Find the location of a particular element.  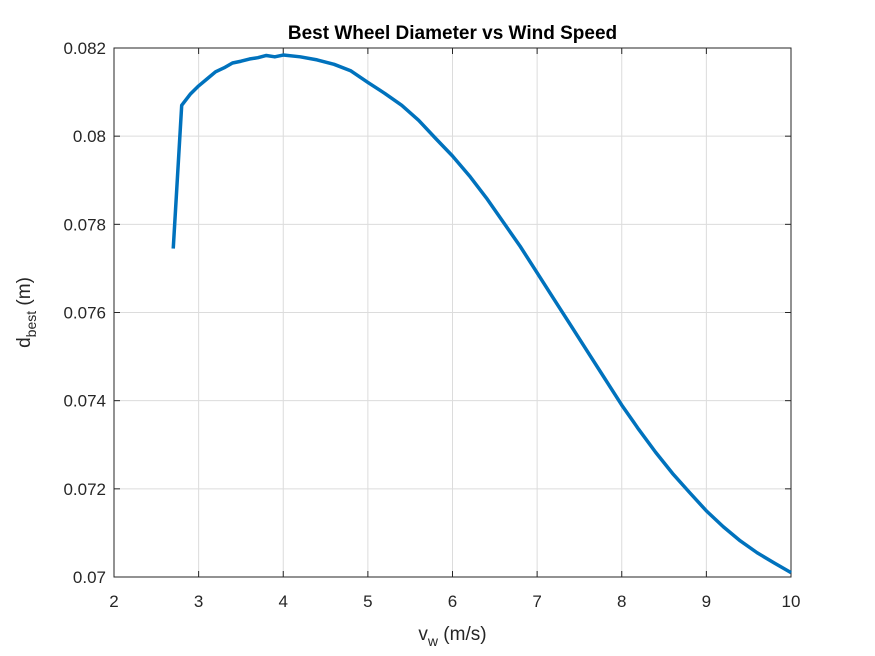

y-axis-label-unit: (m) is located at coordinates (24, 294).